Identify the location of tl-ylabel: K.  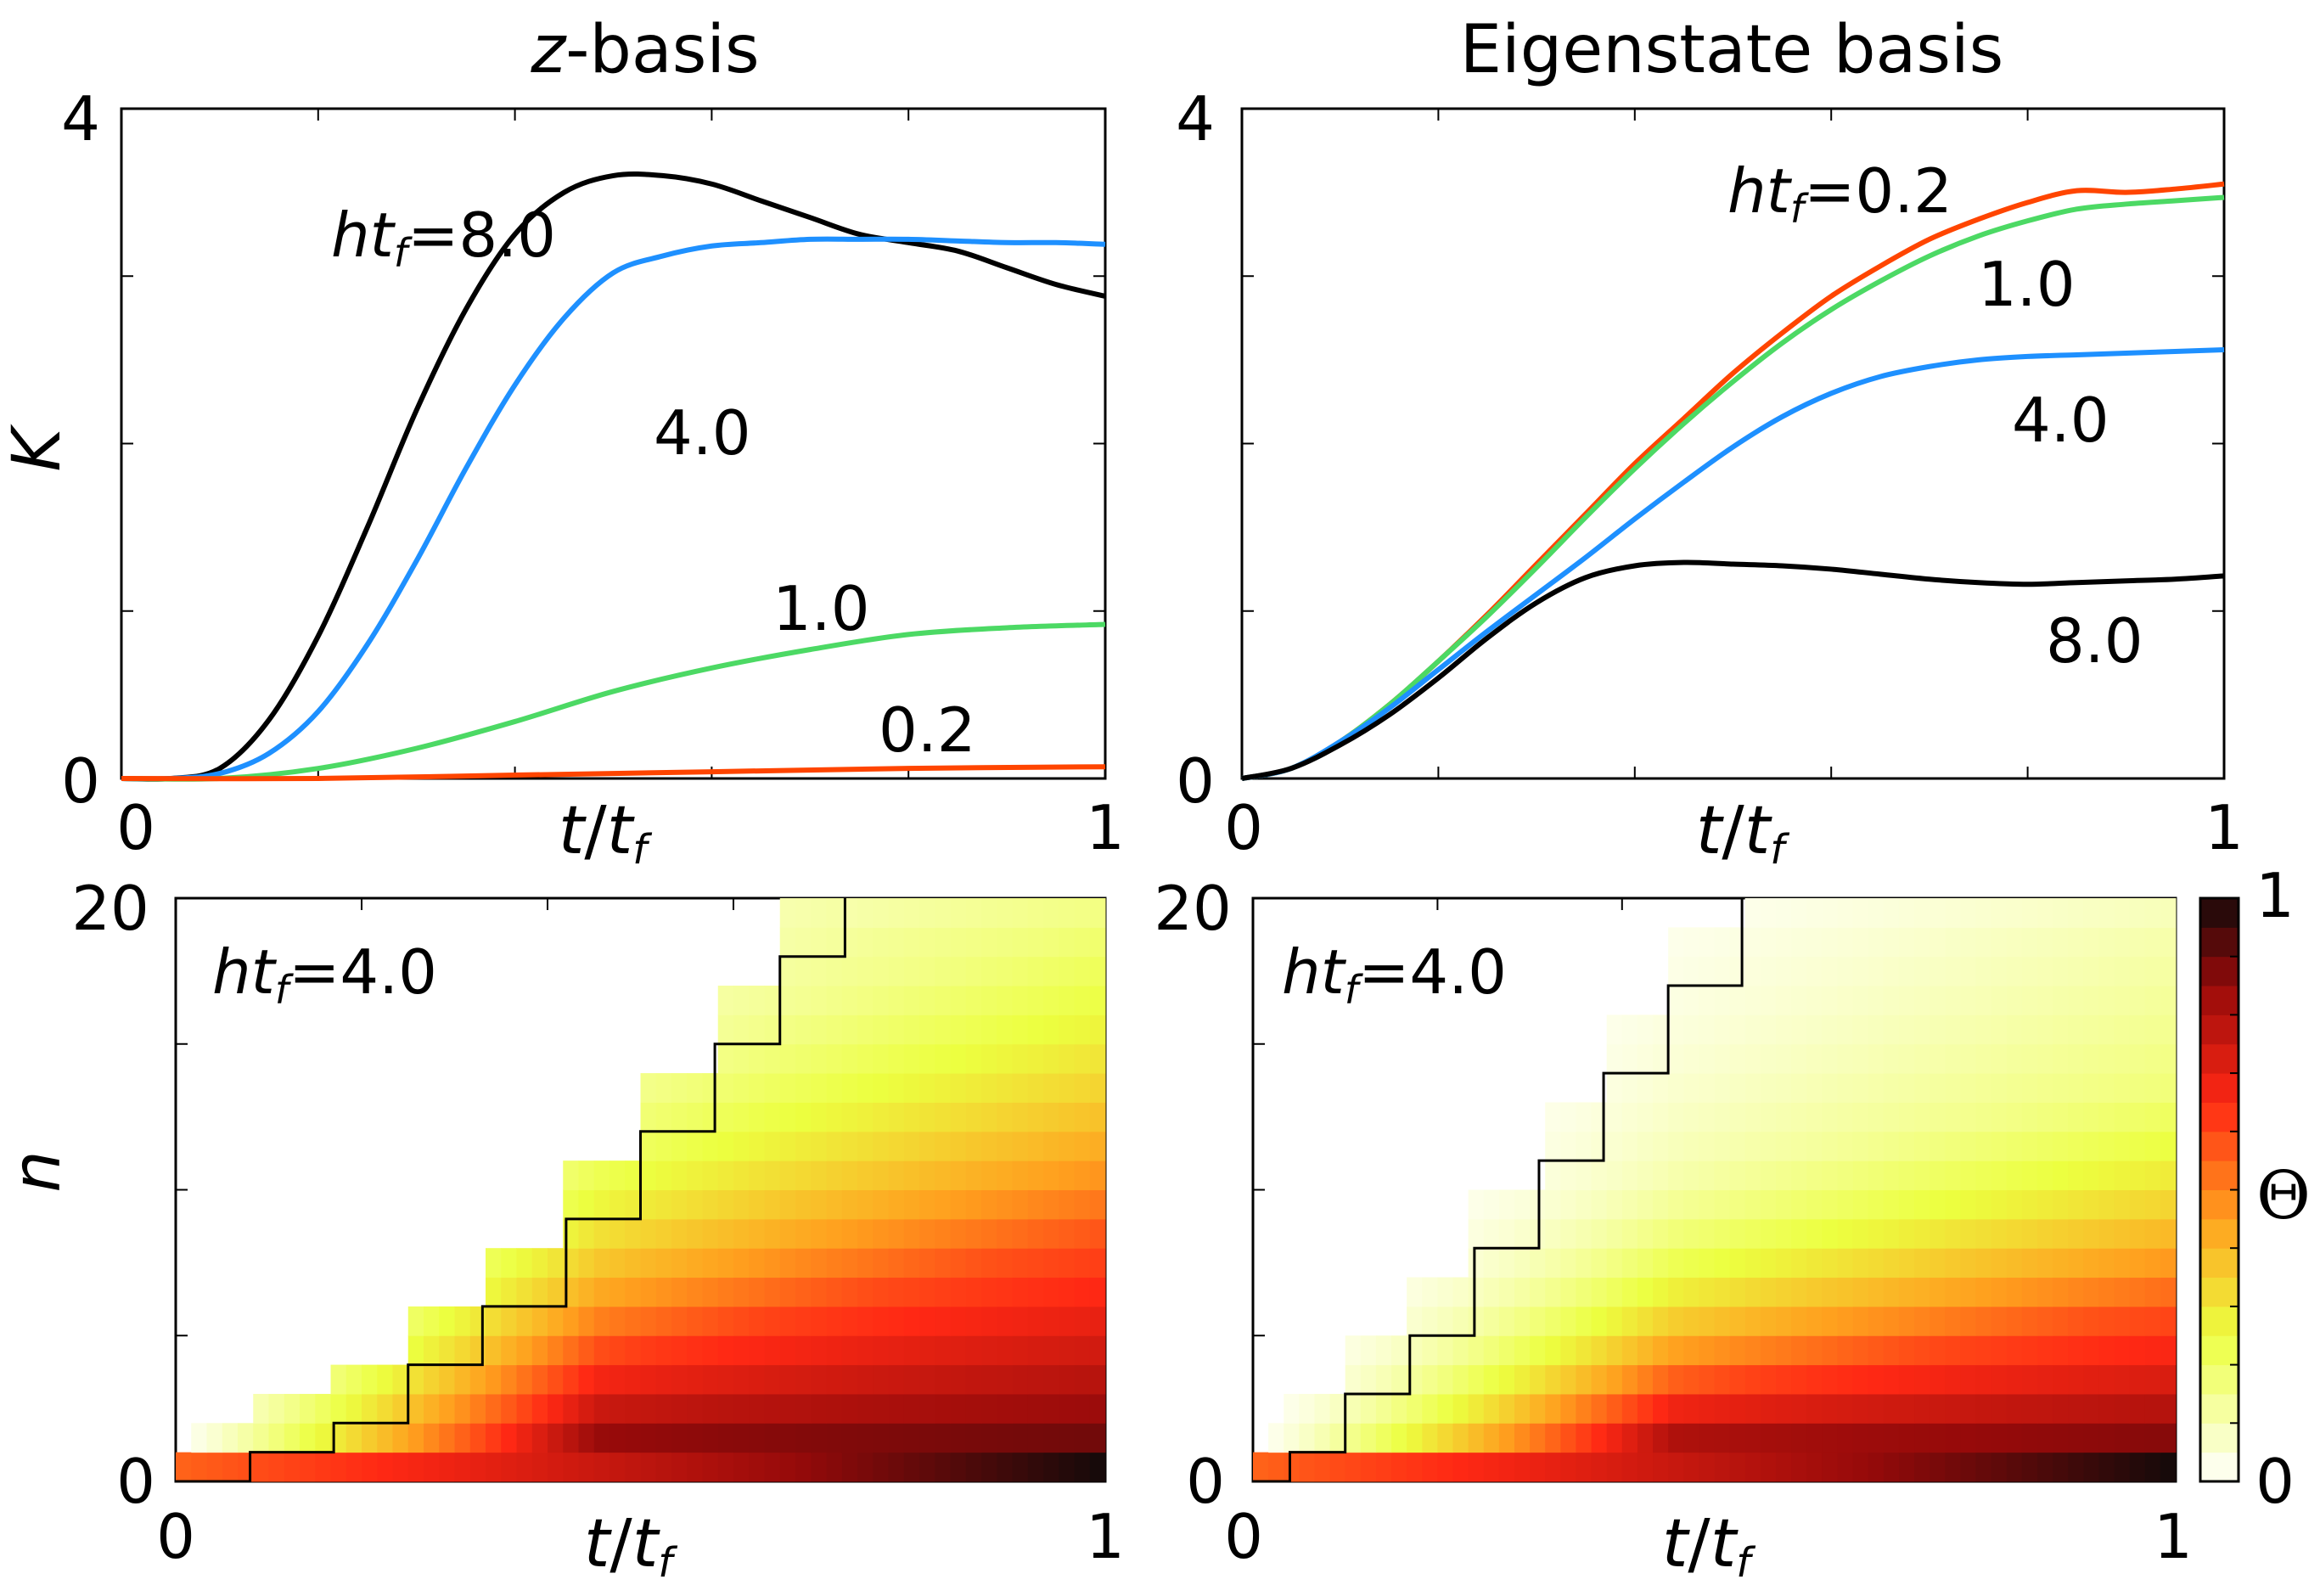
(38, 448).